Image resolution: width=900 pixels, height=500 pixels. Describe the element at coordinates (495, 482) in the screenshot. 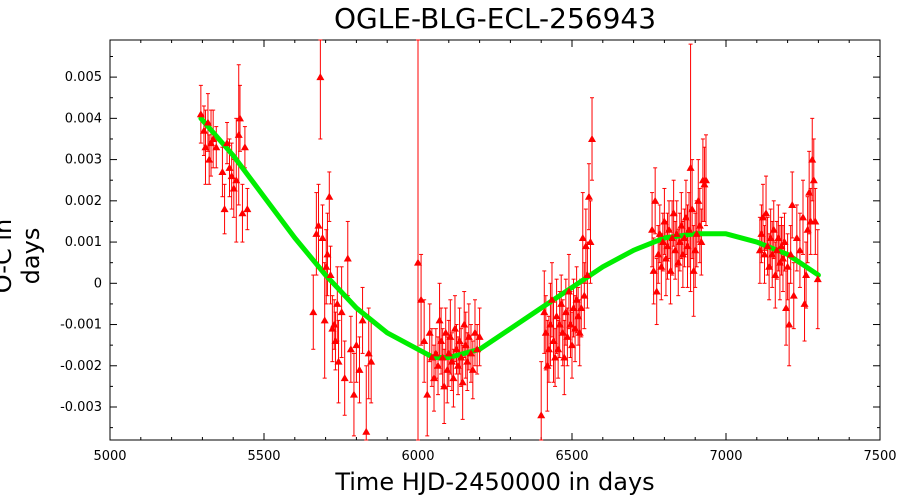

I see `x-axis-label: Time HJD-2450000 in days` at that location.